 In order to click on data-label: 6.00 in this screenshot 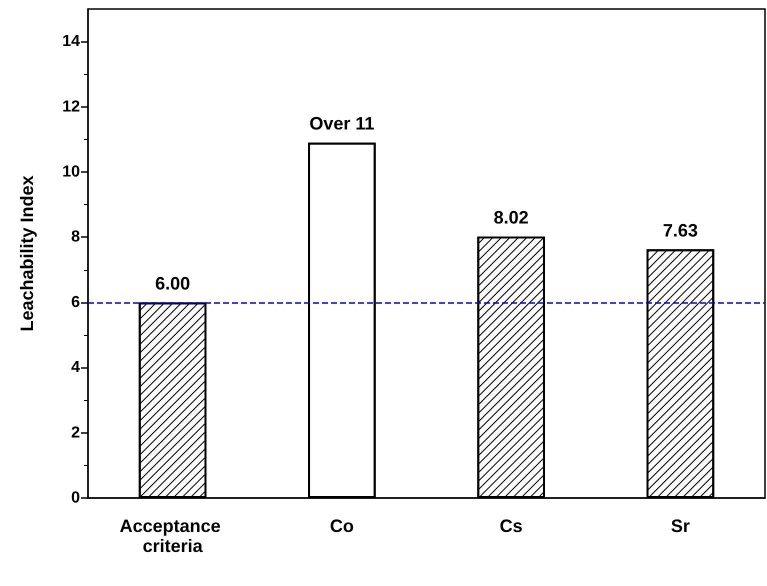, I will do `click(172, 283)`.